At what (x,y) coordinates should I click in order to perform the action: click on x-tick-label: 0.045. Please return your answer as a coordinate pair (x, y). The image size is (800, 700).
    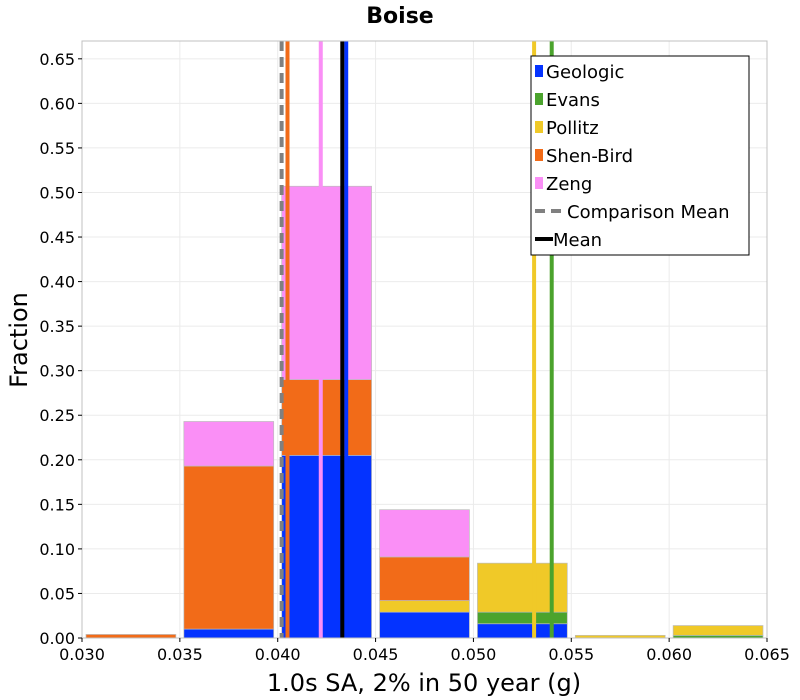
    Looking at the image, I should click on (376, 654).